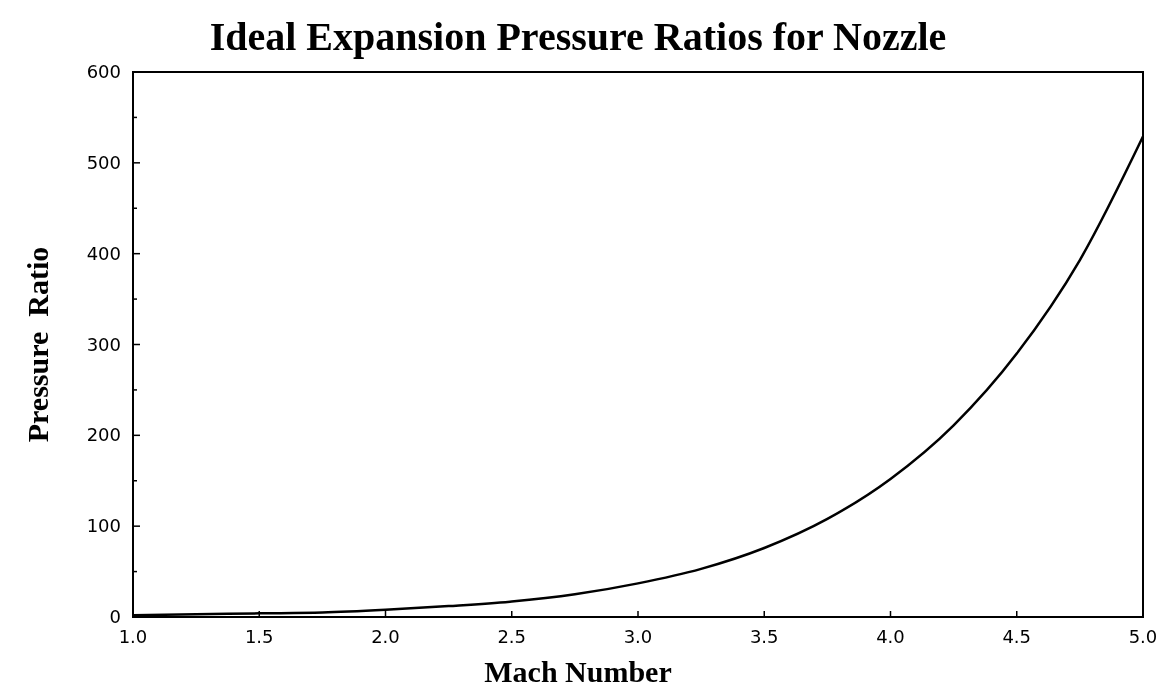  Describe the element at coordinates (1017, 636) in the screenshot. I see `x-tick-label: 4.5` at that location.